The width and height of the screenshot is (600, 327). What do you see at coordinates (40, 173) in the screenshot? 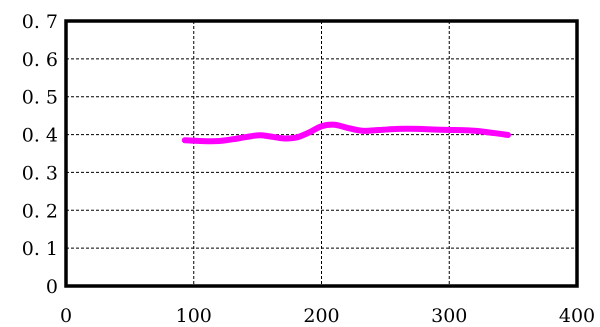
I see `y-tick-label: 0. 3` at bounding box center [40, 173].